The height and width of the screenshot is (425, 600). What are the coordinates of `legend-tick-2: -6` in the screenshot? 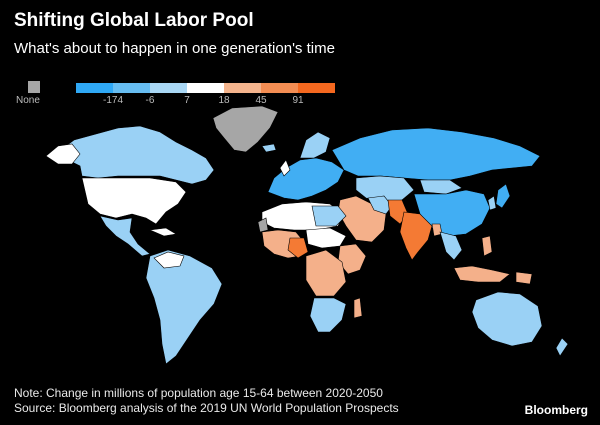 It's located at (150, 100).